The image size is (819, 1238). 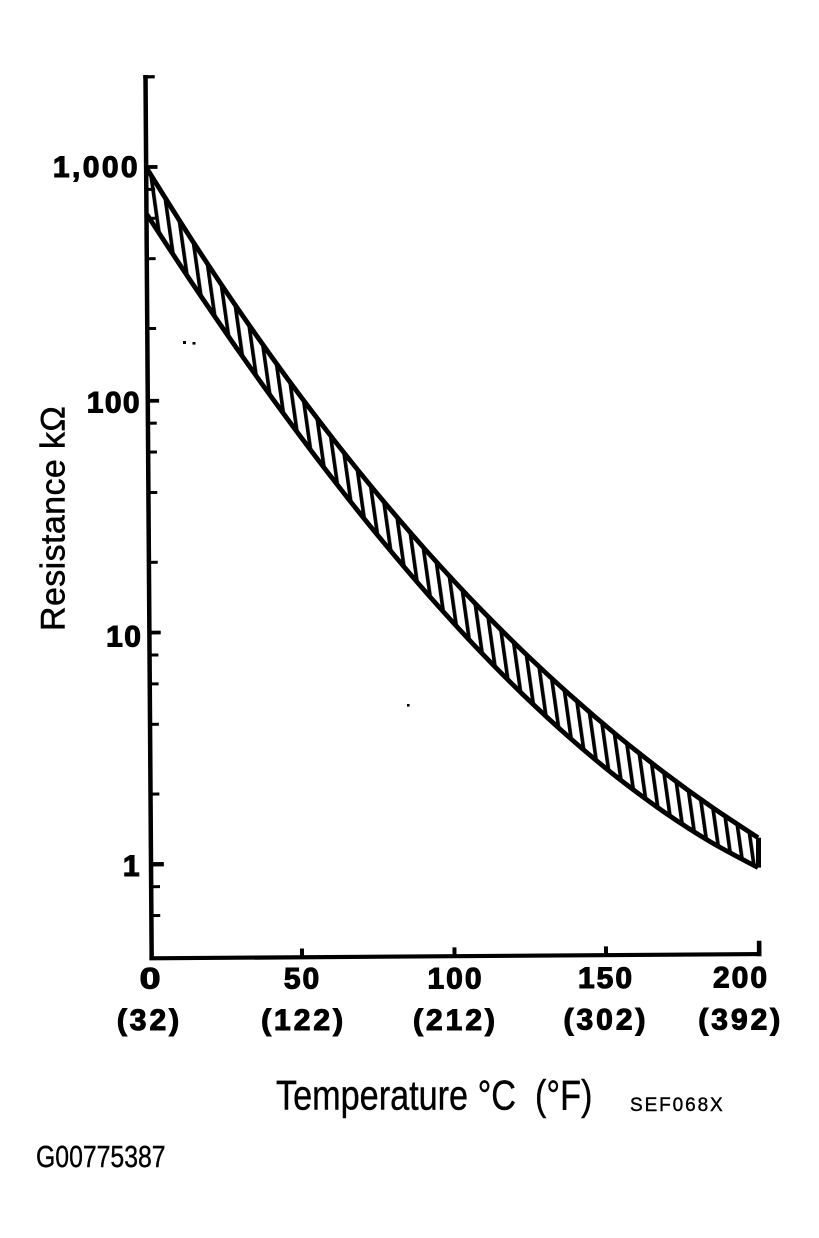 What do you see at coordinates (54, 518) in the screenshot?
I see `svg-text: Resistance kΩ` at bounding box center [54, 518].